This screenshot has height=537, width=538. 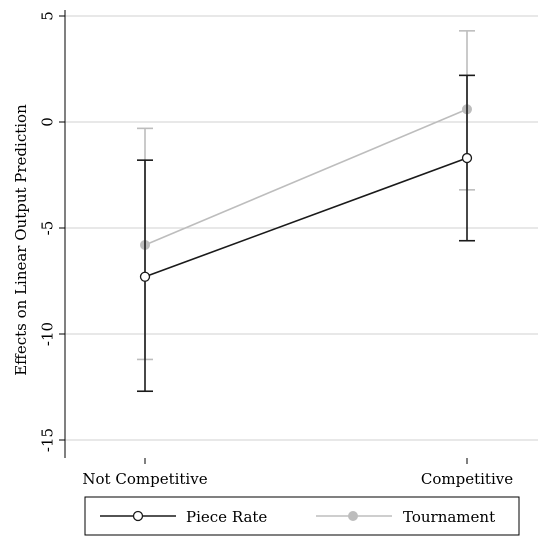 I want to click on x-tick-label: Competitive, so click(x=467, y=479).